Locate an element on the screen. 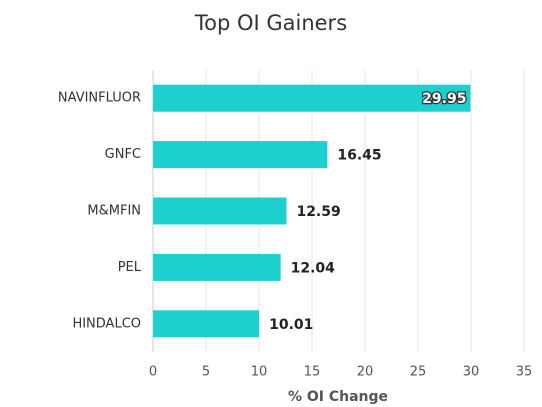 Image resolution: width=542 pixels, height=407 pixels. x-tick-label: 35 is located at coordinates (524, 372).